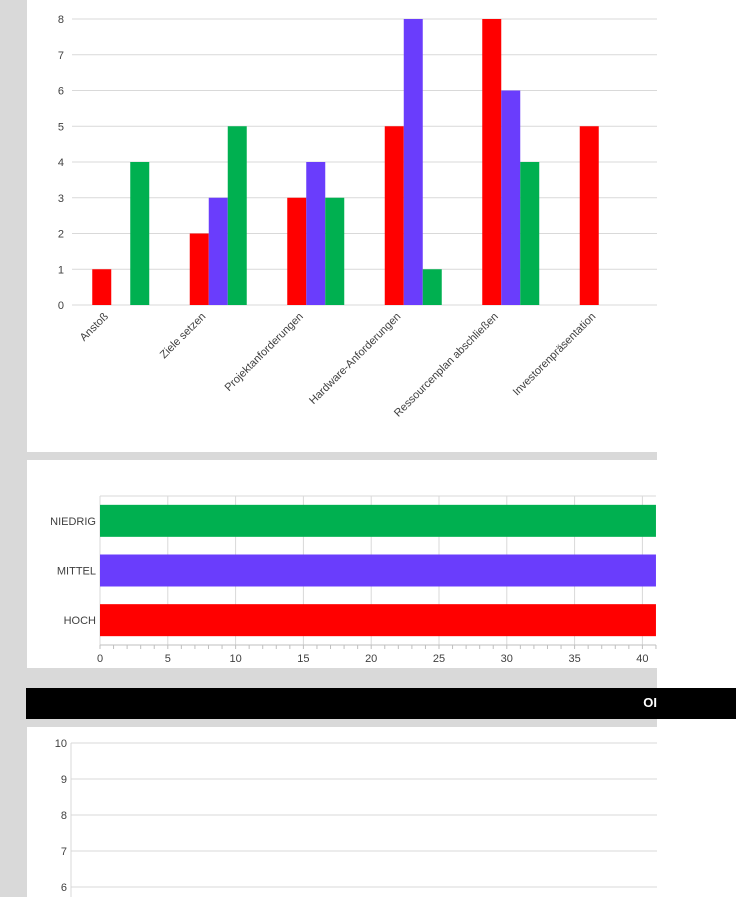  What do you see at coordinates (61, 270) in the screenshot?
I see `y-tick-label: 1` at bounding box center [61, 270].